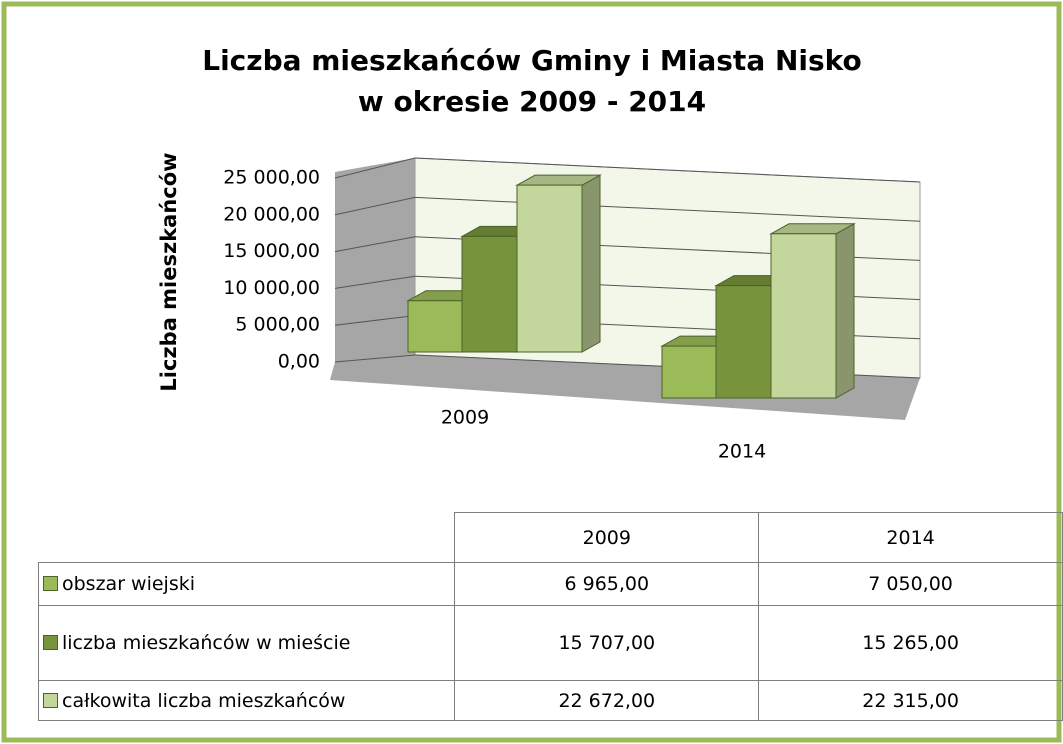 The image size is (1063, 744). What do you see at coordinates (206, 643) in the screenshot?
I see `legend-label: liczba mieszkańców w mieście` at bounding box center [206, 643].